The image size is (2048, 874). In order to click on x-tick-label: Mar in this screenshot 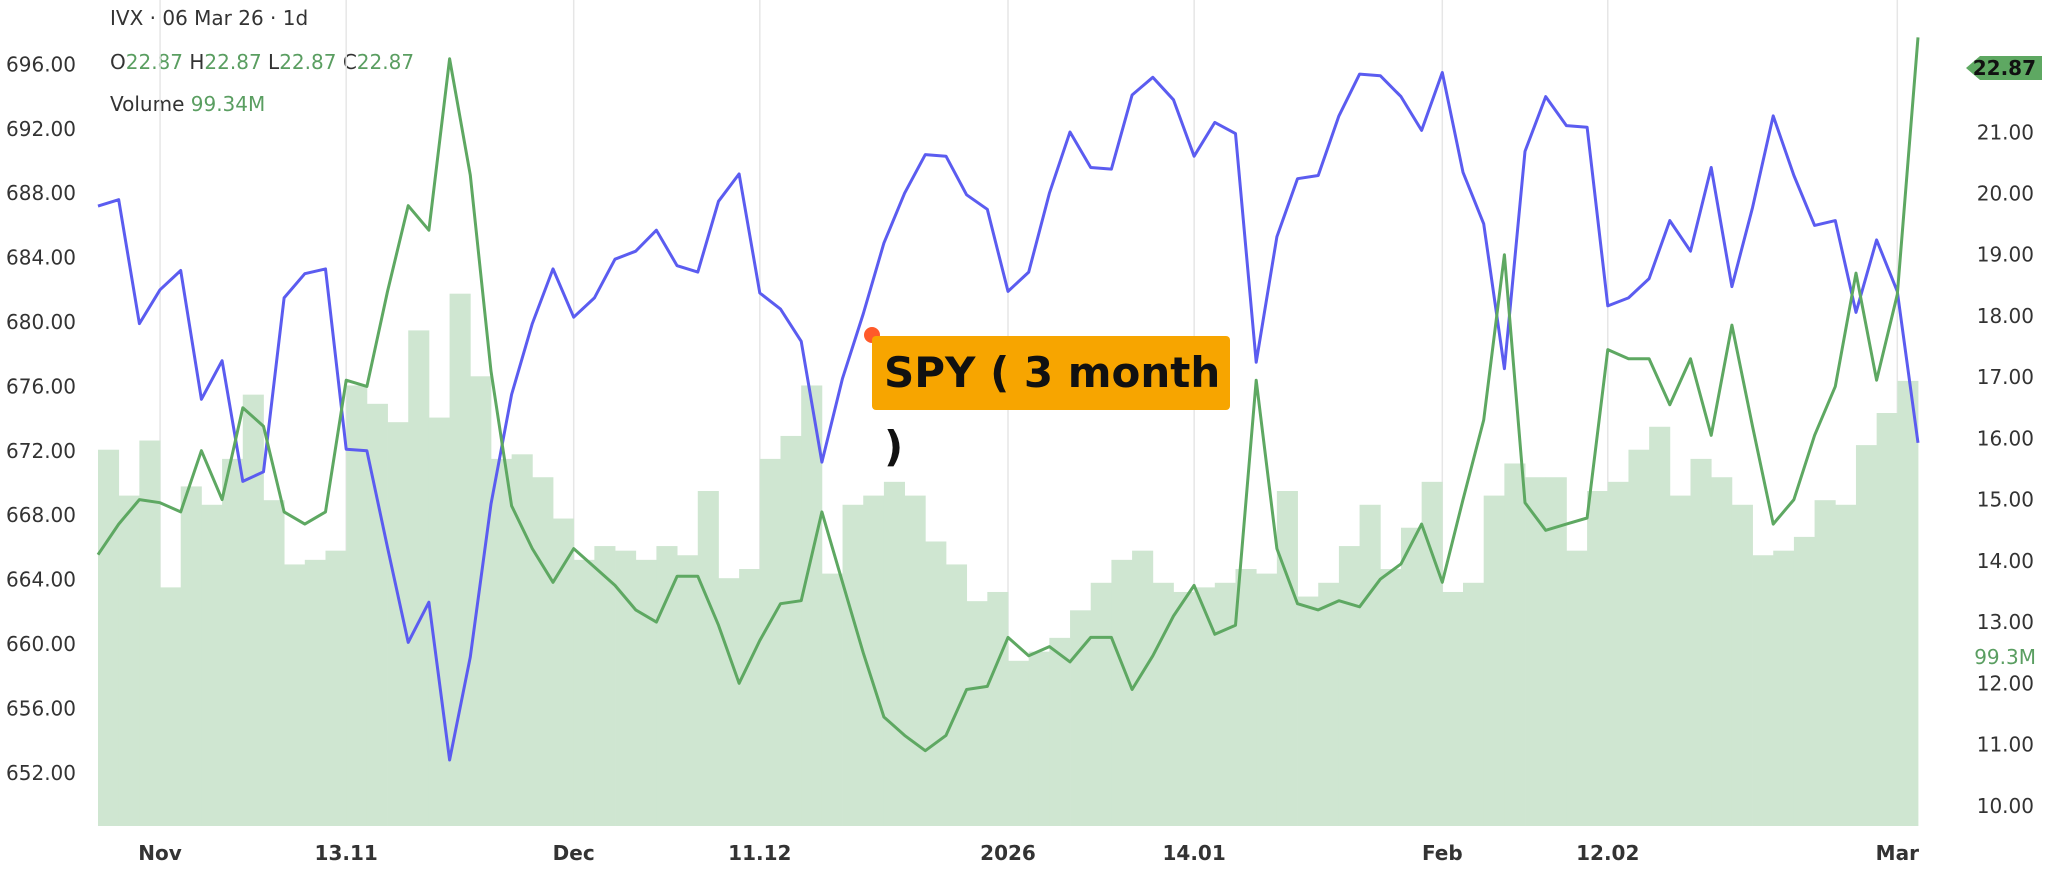, I will do `click(1897, 853)`.